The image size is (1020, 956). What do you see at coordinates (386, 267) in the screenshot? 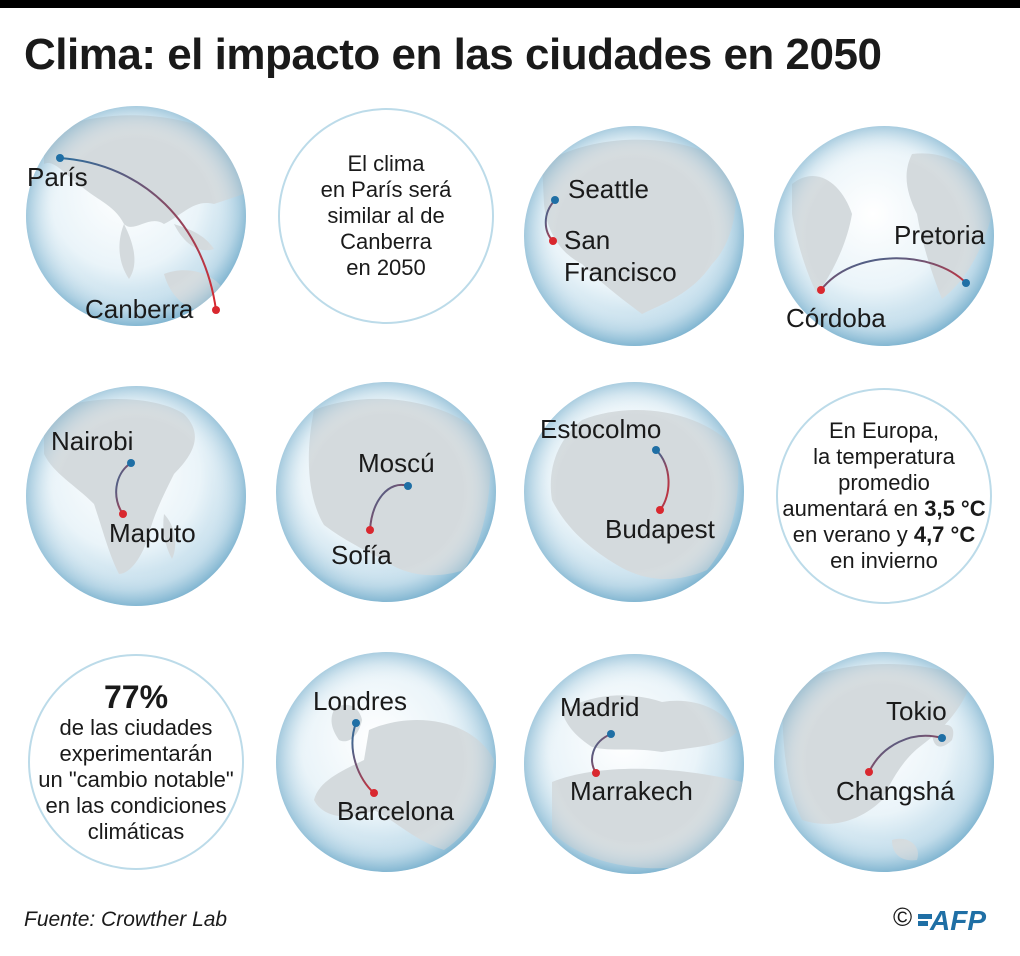
I see `info-line: en 2050` at bounding box center [386, 267].